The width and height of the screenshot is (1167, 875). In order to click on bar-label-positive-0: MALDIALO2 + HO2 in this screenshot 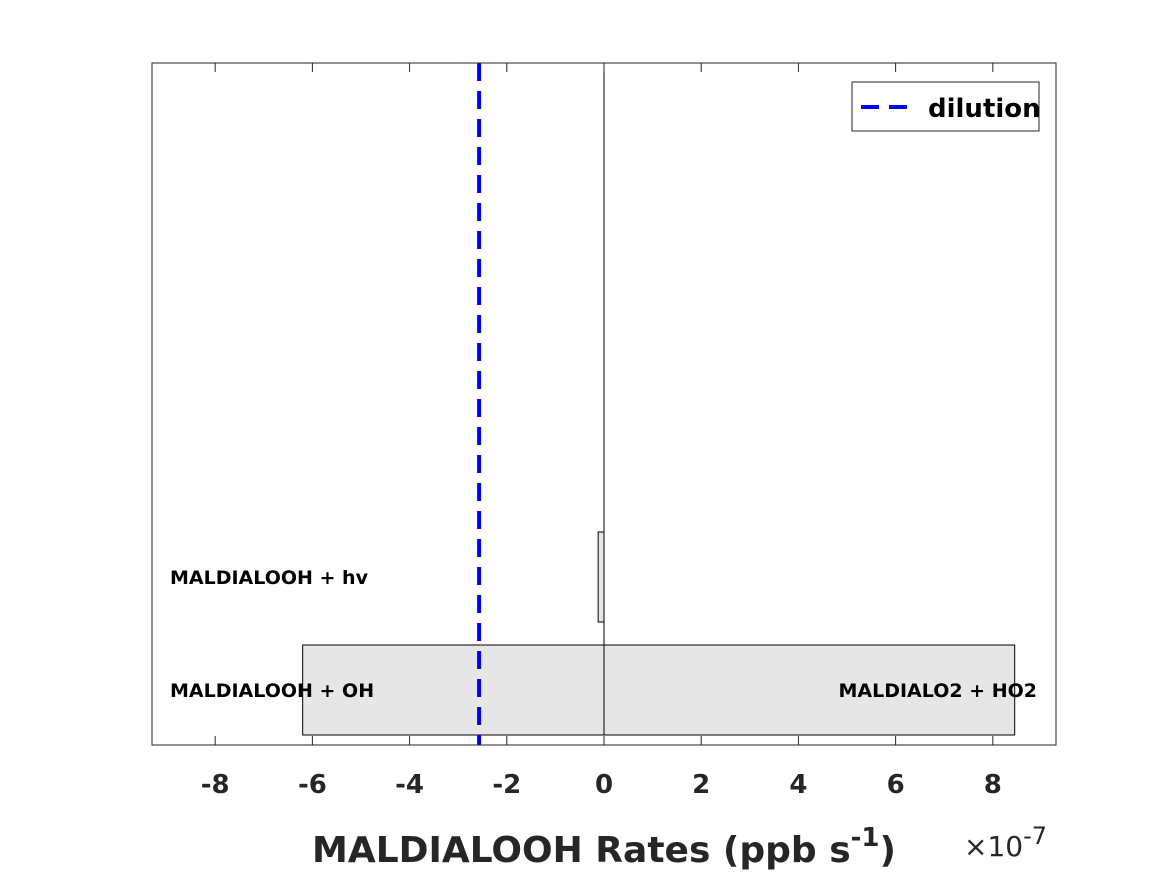, I will do `click(938, 691)`.